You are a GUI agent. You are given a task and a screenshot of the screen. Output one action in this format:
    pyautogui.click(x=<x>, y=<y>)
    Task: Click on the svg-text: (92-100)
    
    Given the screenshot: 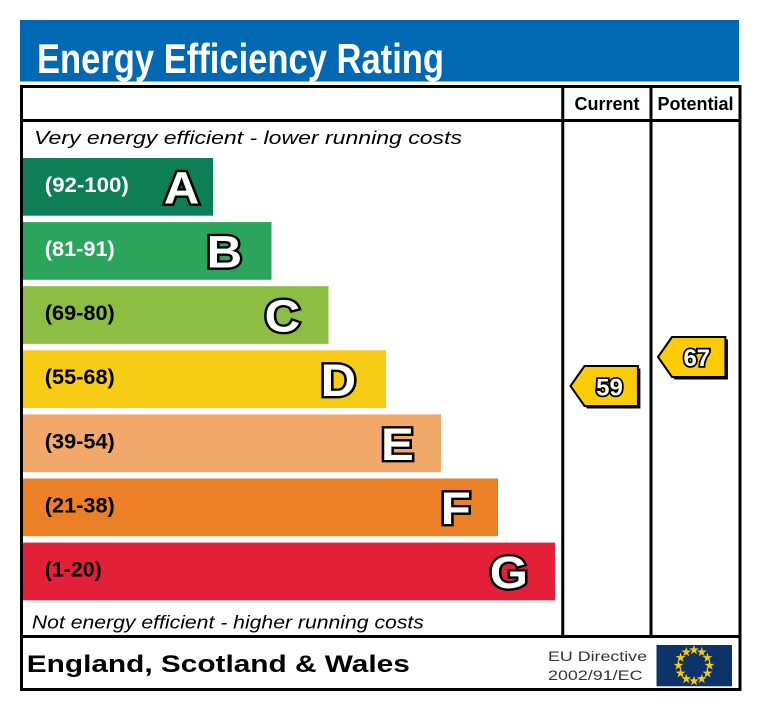 What is the action you would take?
    pyautogui.click(x=87, y=185)
    